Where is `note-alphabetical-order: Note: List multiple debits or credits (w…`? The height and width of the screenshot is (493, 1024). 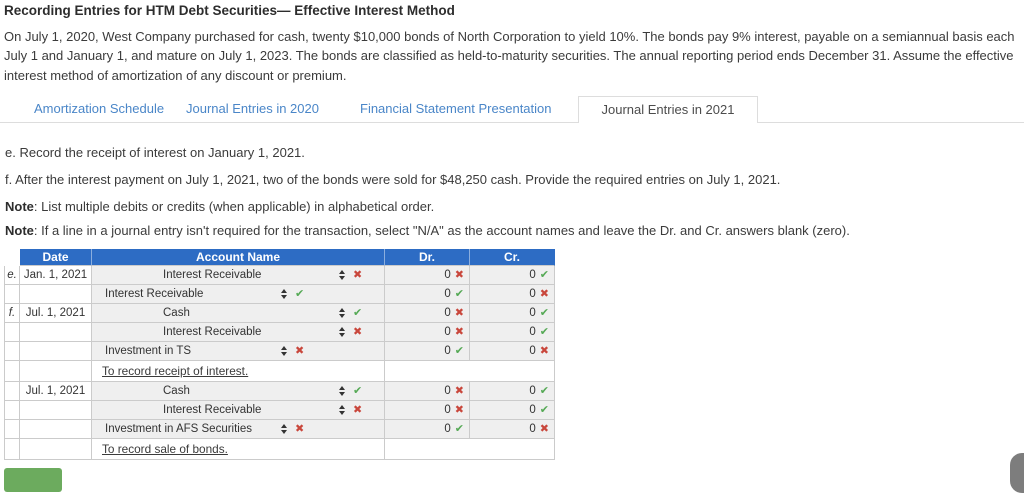
note-alphabetical-order: Note: List multiple debits or credits (w… is located at coordinates (219, 206).